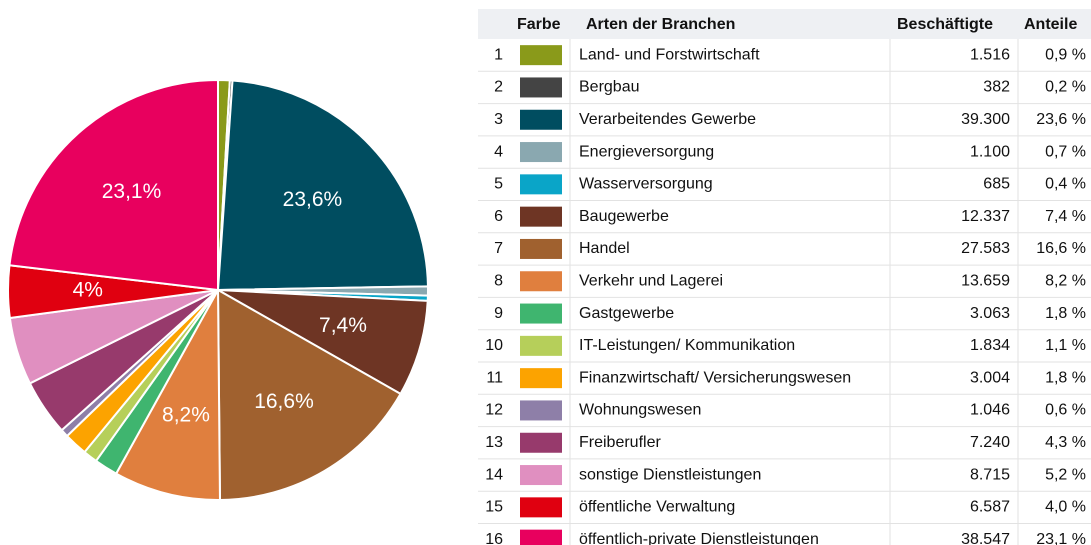 This screenshot has height=545, width=1091. Describe the element at coordinates (1061, 248) in the screenshot. I see `share: 16,6 %` at that location.